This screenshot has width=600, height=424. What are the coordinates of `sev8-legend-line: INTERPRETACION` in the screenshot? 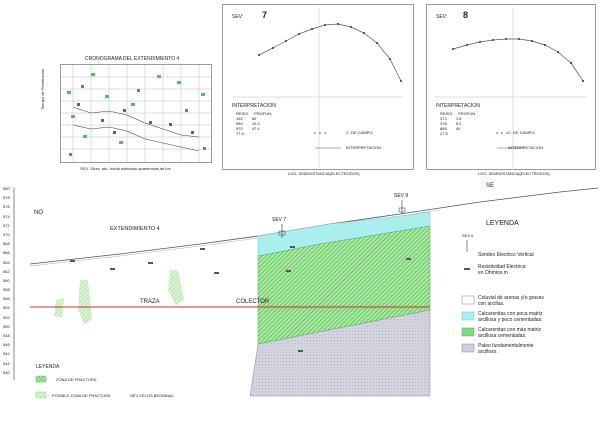 It's located at (526, 147).